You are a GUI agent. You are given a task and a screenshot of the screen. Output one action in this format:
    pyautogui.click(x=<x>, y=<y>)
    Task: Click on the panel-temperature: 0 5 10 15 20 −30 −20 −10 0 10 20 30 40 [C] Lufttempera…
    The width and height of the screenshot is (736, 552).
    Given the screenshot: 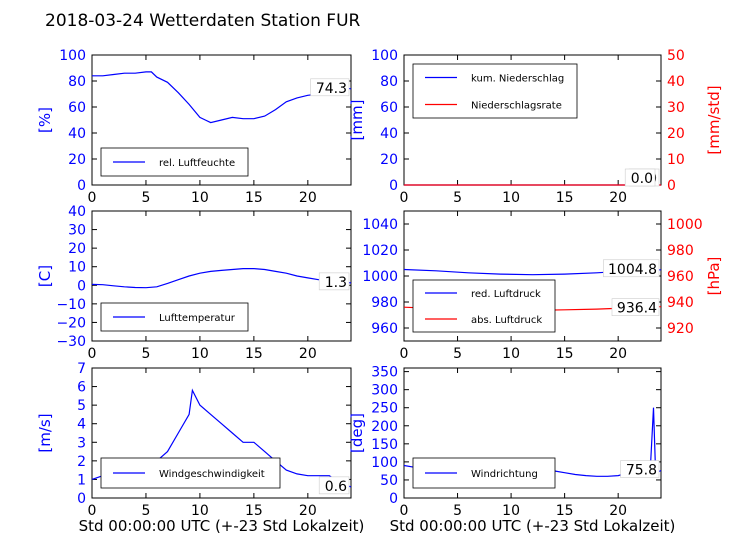 What is the action you would take?
    pyautogui.click(x=194, y=283)
    